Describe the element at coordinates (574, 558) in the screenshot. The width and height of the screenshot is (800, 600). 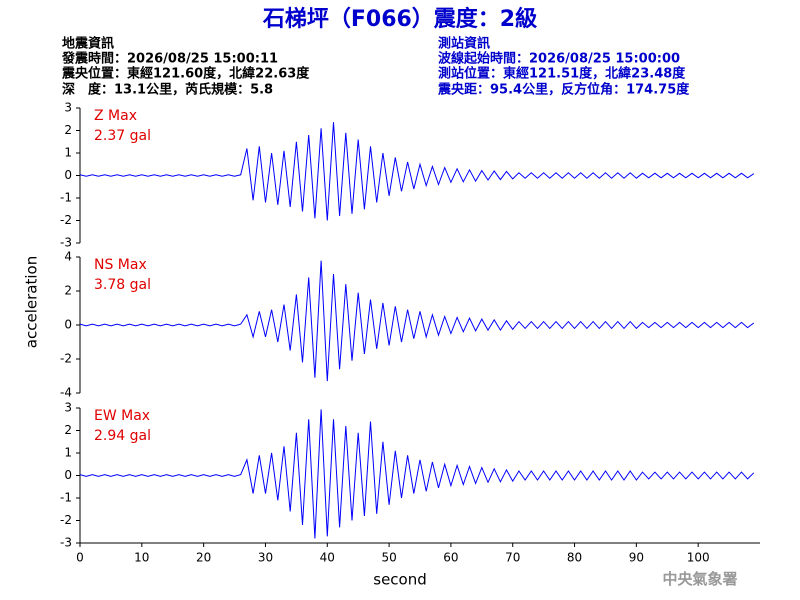
I see `x-tick-label: 80` at that location.